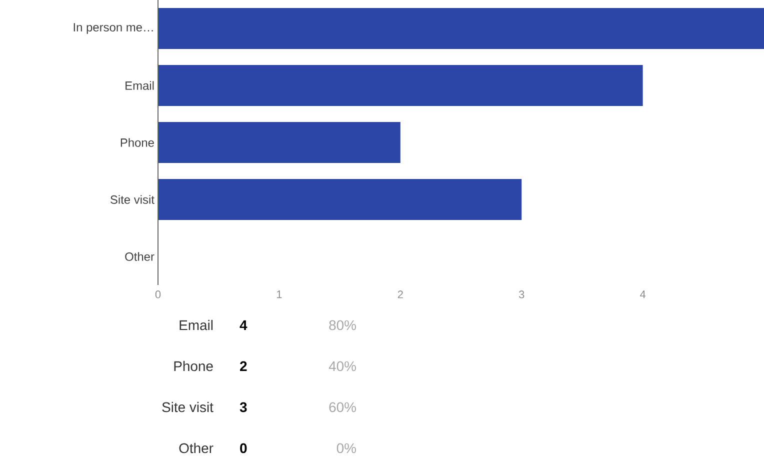  Describe the element at coordinates (193, 366) in the screenshot. I see `text: Phone` at that location.